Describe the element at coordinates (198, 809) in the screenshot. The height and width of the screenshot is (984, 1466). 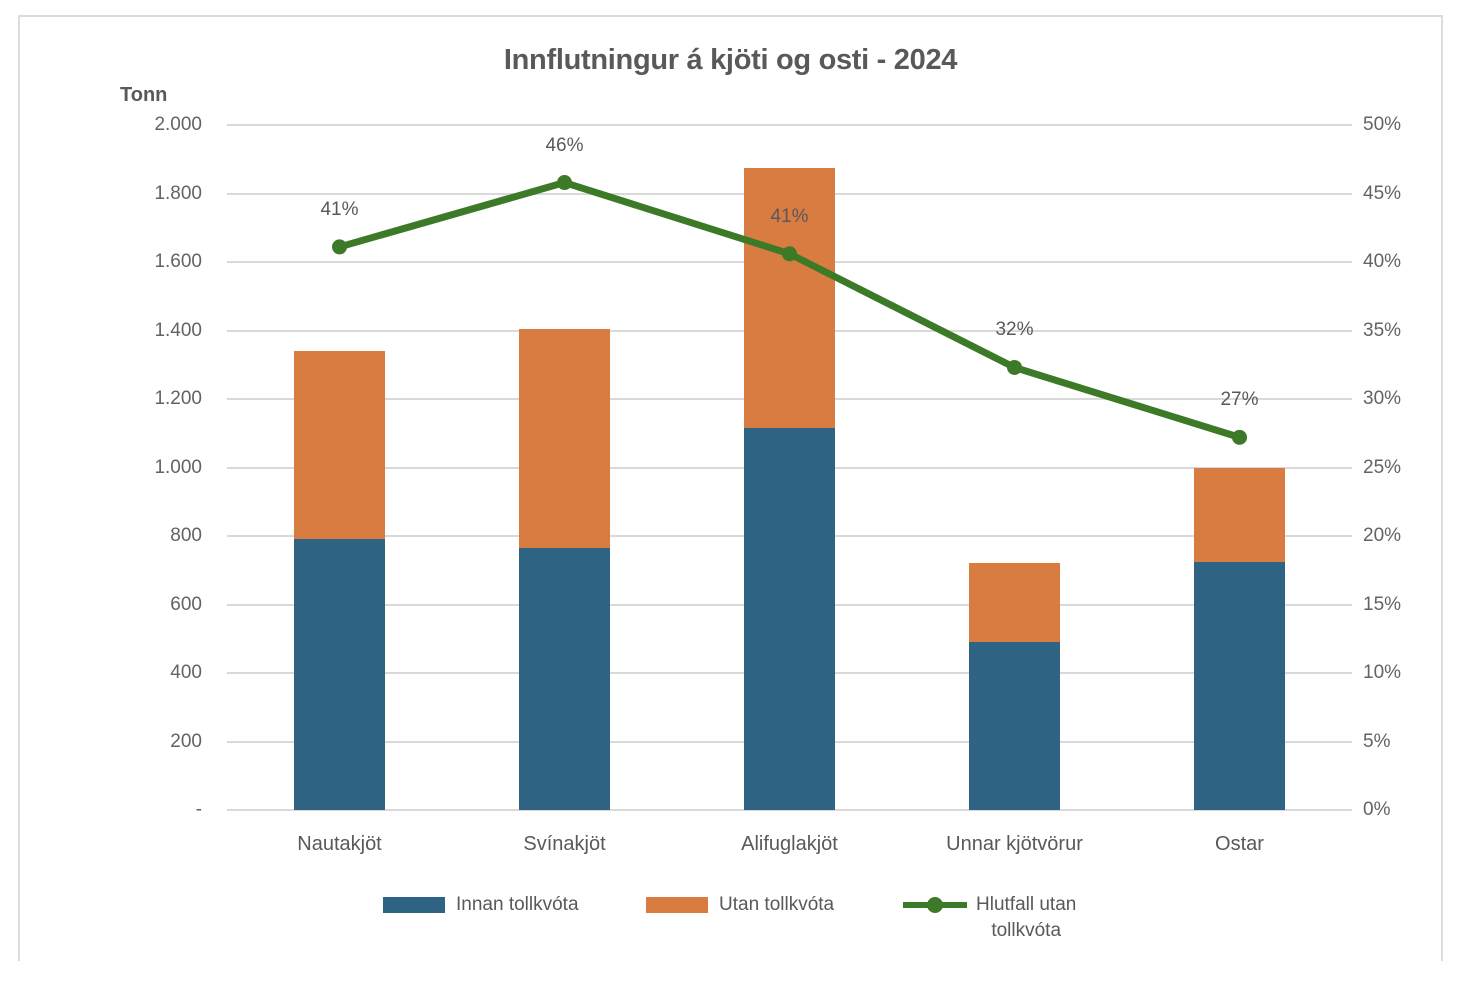
I see `left-axis-tick: -` at that location.